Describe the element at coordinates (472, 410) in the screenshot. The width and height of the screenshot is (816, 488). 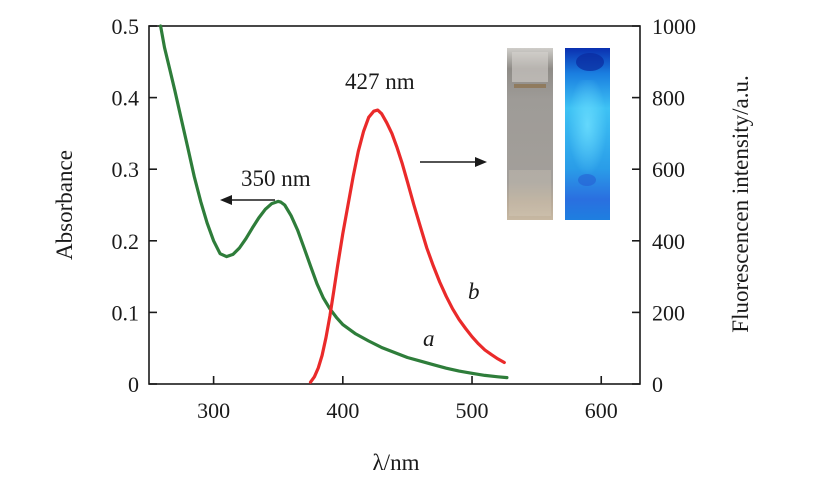
I see `x-tick-label: 500` at that location.